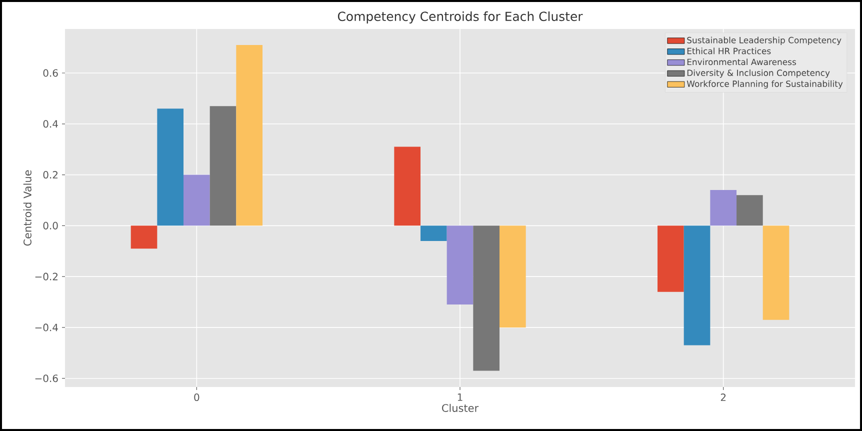  What do you see at coordinates (460, 17) in the screenshot?
I see `chart-title: Competency Centroids for Each Cluster` at bounding box center [460, 17].